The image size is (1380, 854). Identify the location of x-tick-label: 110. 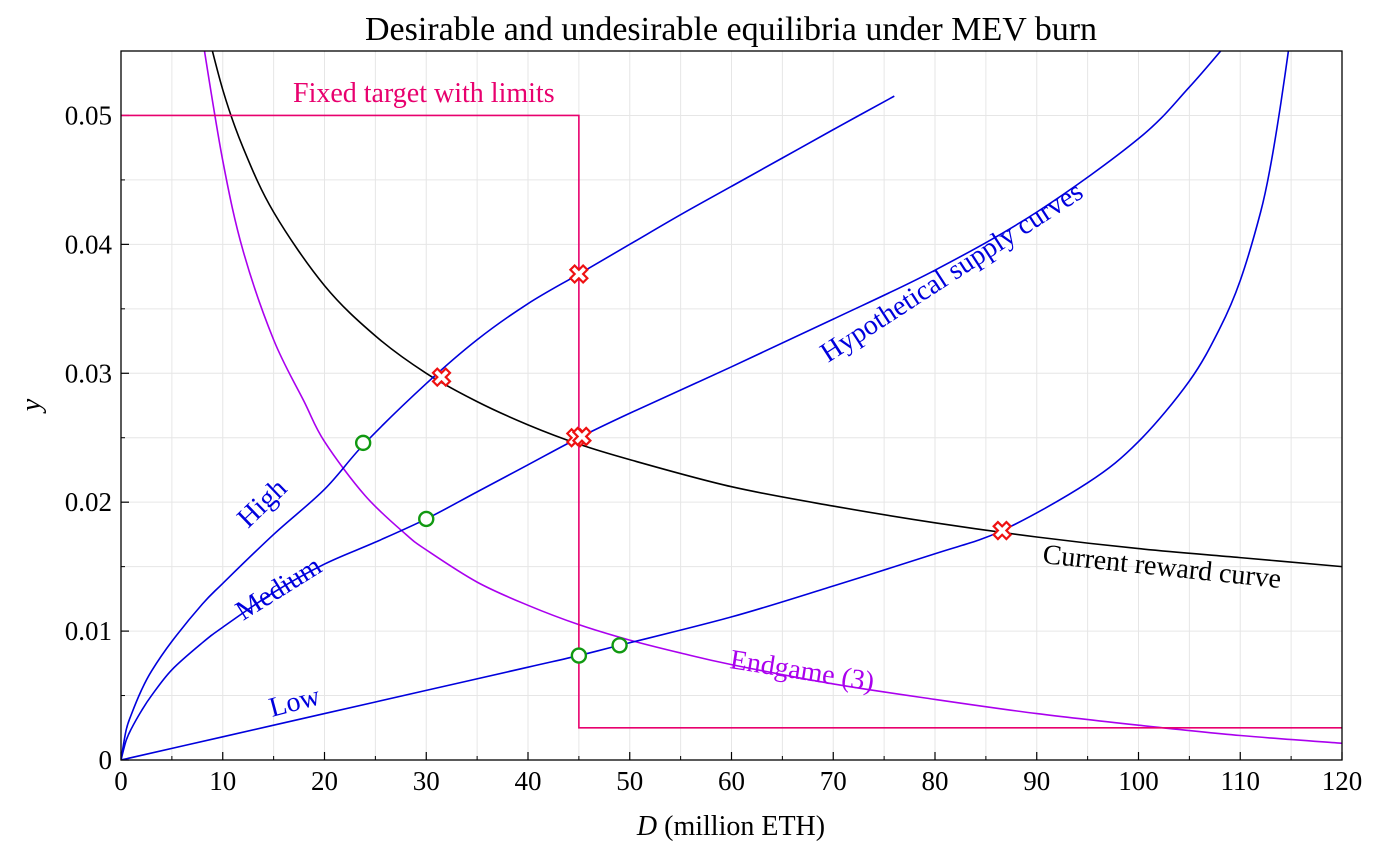
(1241, 781).